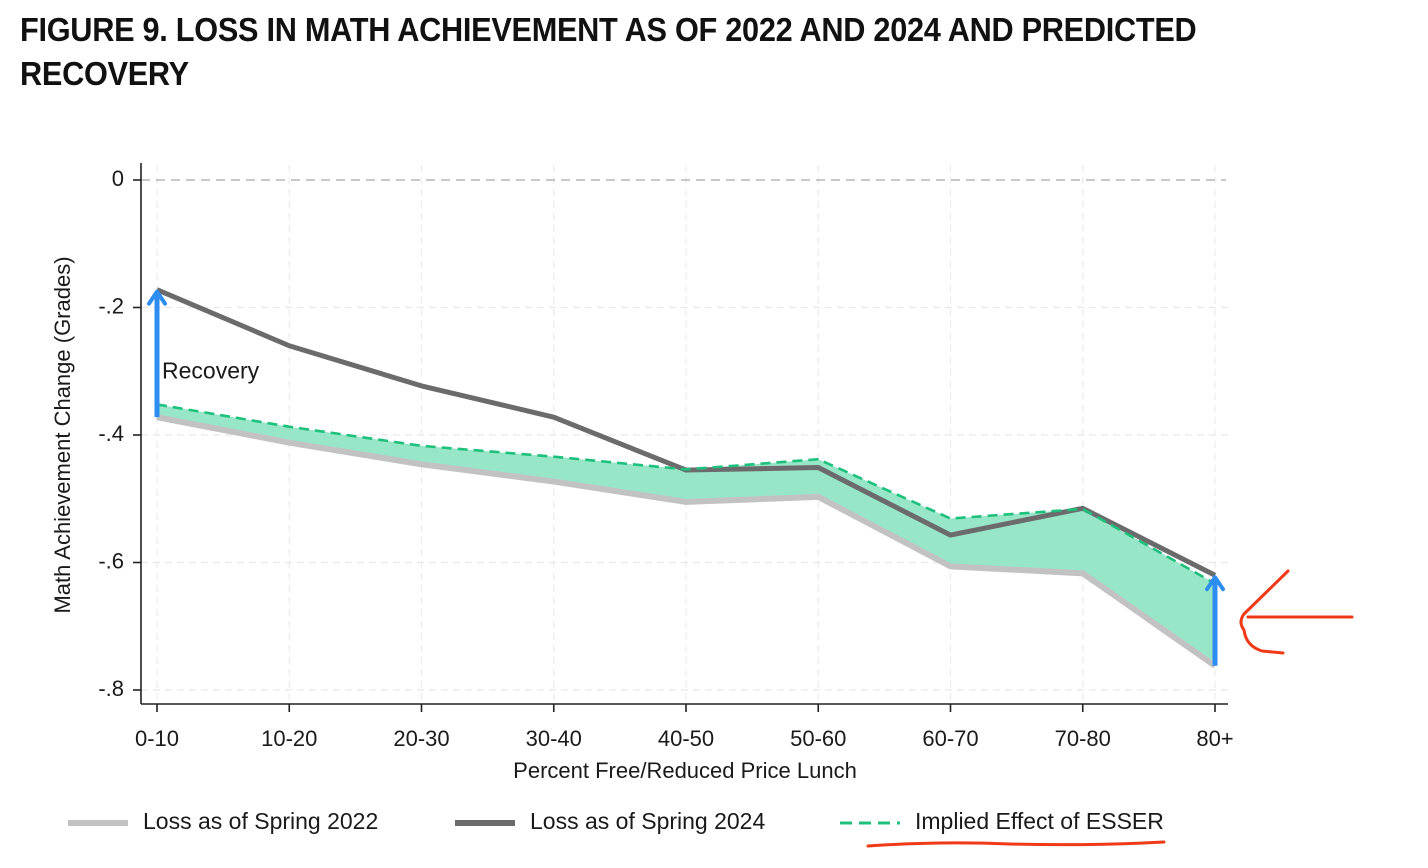  What do you see at coordinates (1214, 738) in the screenshot?
I see `x-tick-label: 80+` at bounding box center [1214, 738].